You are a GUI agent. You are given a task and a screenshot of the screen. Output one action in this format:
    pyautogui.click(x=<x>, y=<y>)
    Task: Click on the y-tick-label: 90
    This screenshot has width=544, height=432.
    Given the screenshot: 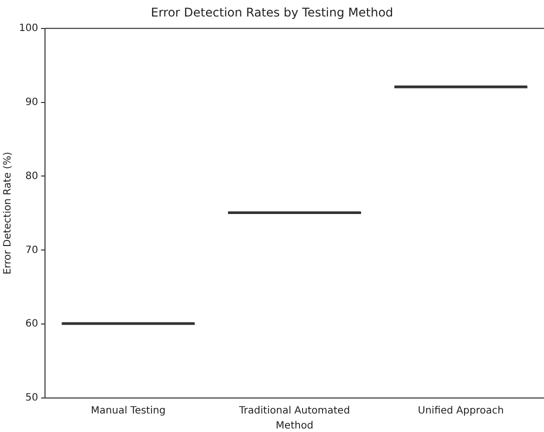 What is the action you would take?
    pyautogui.click(x=31, y=102)
    